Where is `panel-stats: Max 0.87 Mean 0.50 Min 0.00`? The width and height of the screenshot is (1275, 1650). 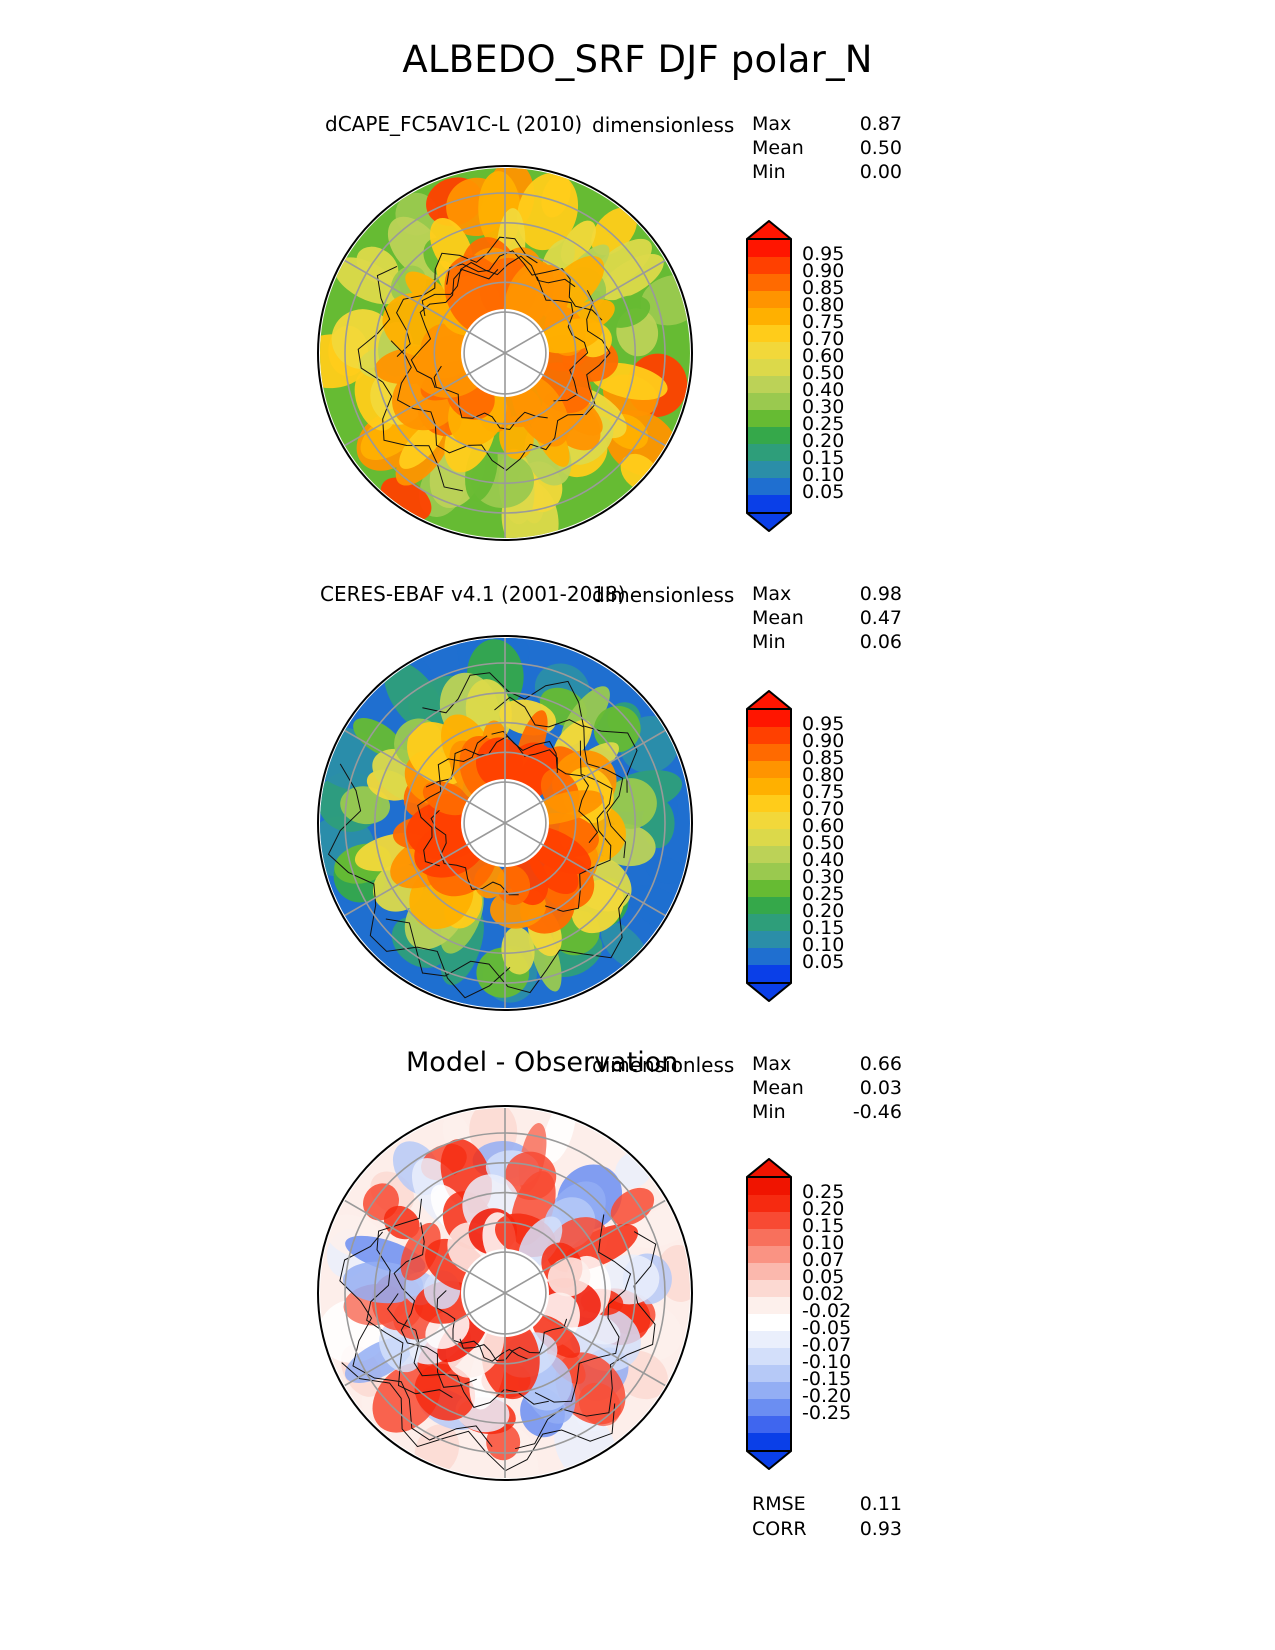 panel-stats: Max 0.87 Mean 0.50 Min 0.00 is located at coordinates (827, 148).